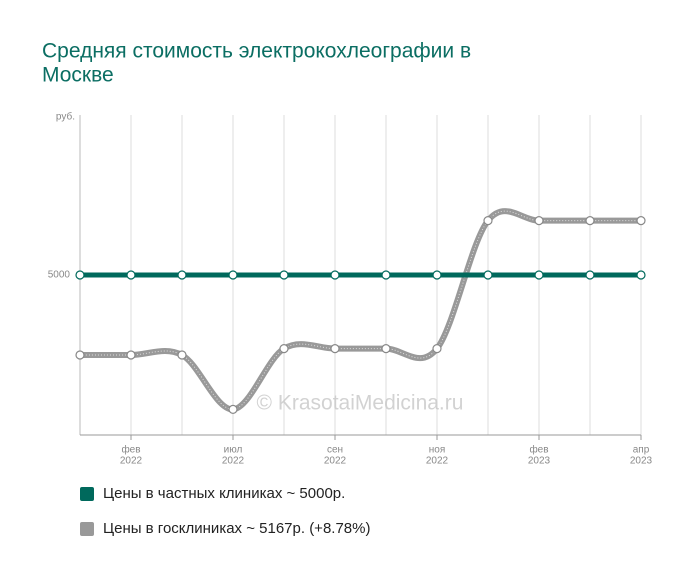 This screenshot has width=700, height=583. Describe the element at coordinates (360, 403) in the screenshot. I see `watermark: © KrasotaiMedicina.ru` at that location.